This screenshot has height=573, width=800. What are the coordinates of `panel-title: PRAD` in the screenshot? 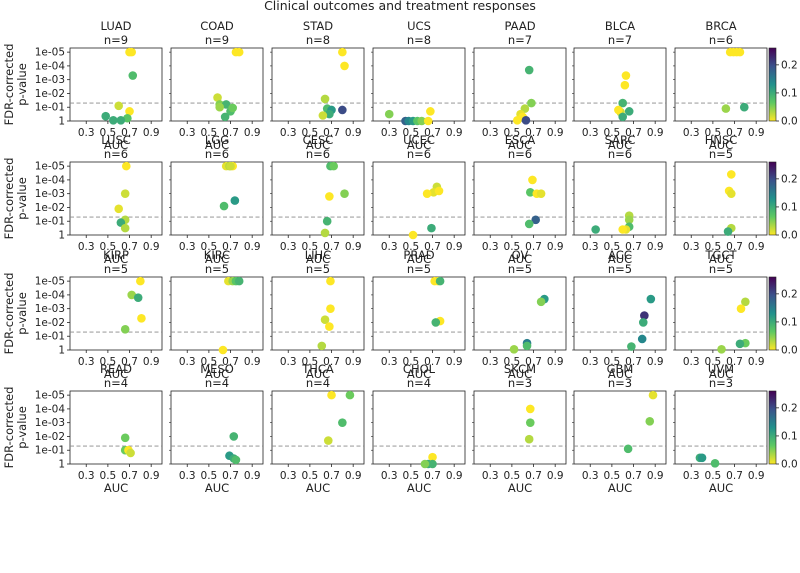 It's located at (418, 255).